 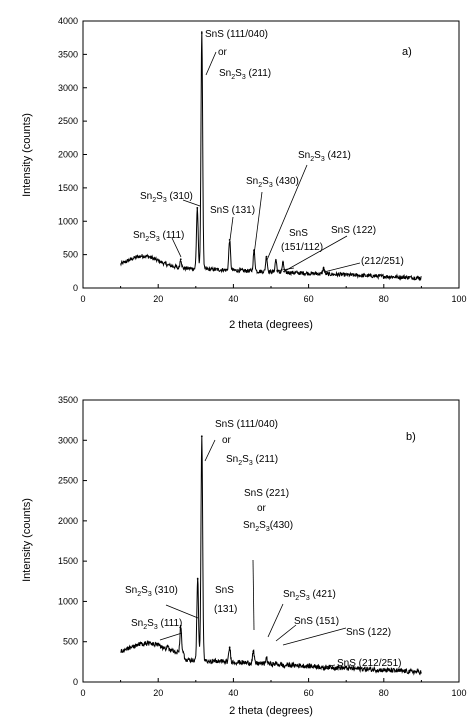 What do you see at coordinates (68, 440) in the screenshot?
I see `b-ytick-label: 3000` at bounding box center [68, 440].